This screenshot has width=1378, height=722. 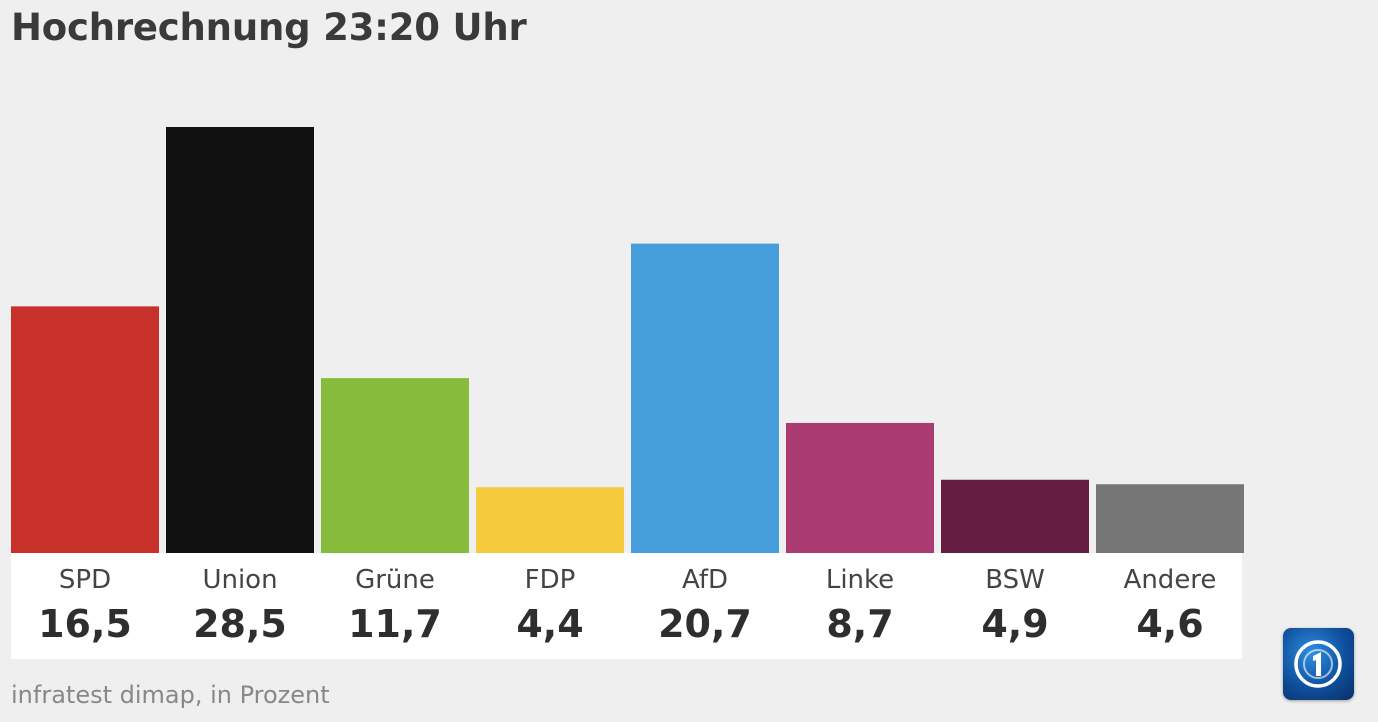 What do you see at coordinates (269, 27) in the screenshot?
I see `chart-title: Hochrechnung 23:20 Uhr` at bounding box center [269, 27].